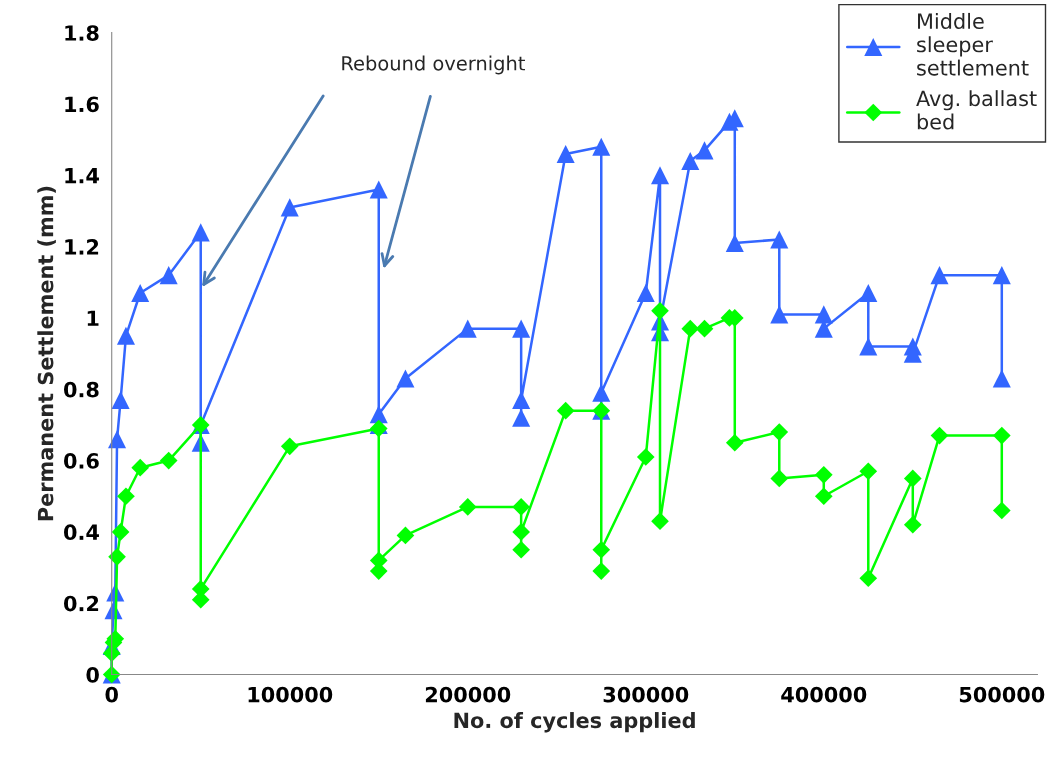 The width and height of the screenshot is (1064, 778). What do you see at coordinates (93, 318) in the screenshot?
I see `y-tick-label: 1` at bounding box center [93, 318].